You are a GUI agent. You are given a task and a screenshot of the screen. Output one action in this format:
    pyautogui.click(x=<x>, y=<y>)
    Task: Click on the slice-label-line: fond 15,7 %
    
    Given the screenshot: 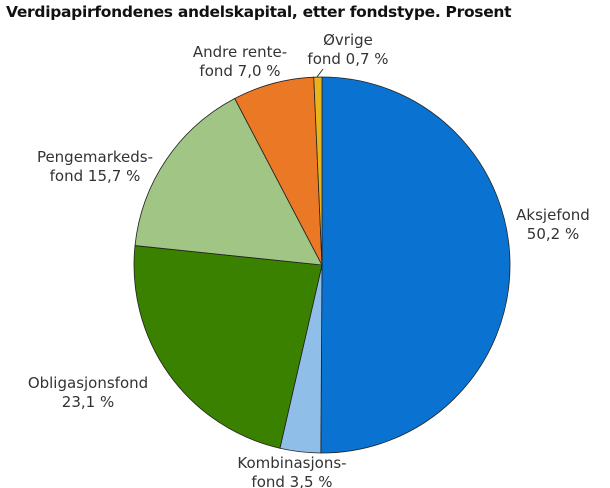 What is the action you would take?
    pyautogui.click(x=95, y=176)
    